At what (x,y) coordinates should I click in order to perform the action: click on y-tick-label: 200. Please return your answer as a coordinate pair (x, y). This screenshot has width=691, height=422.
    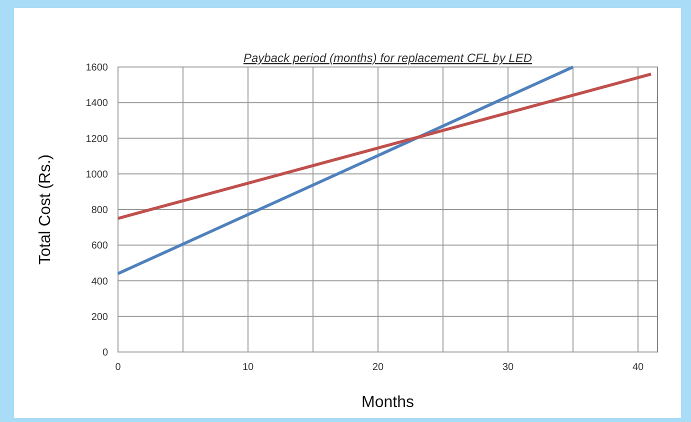
    Looking at the image, I should click on (99, 317).